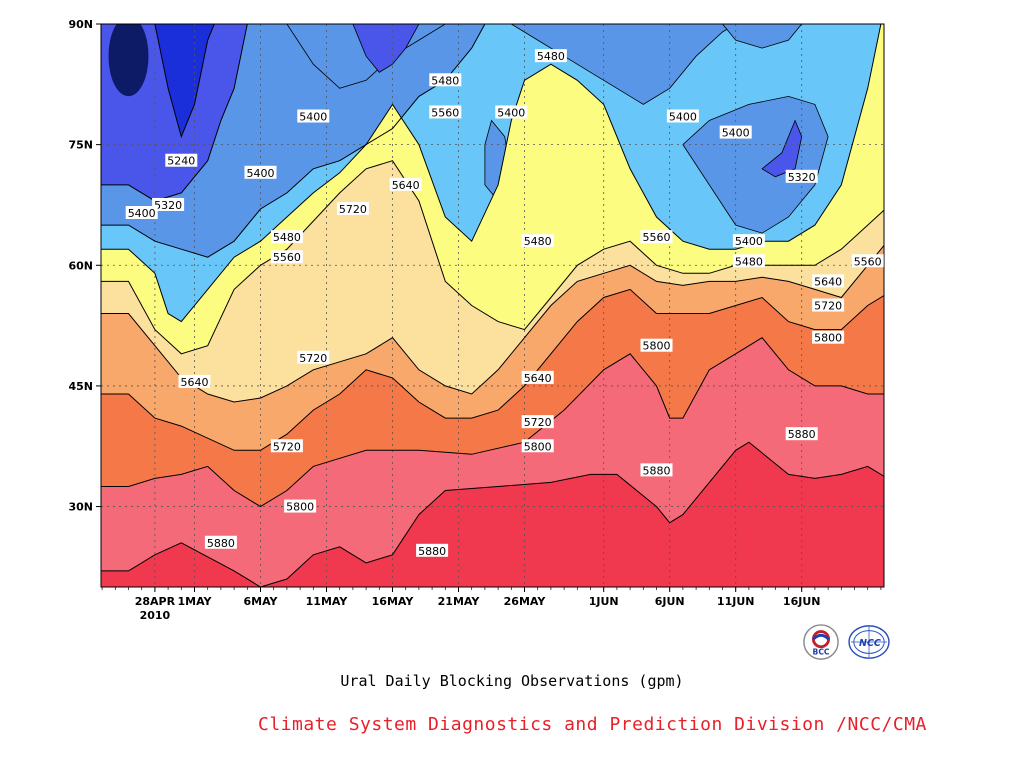  What do you see at coordinates (821, 651) in the screenshot?
I see `svg-text: BCC` at bounding box center [821, 651].